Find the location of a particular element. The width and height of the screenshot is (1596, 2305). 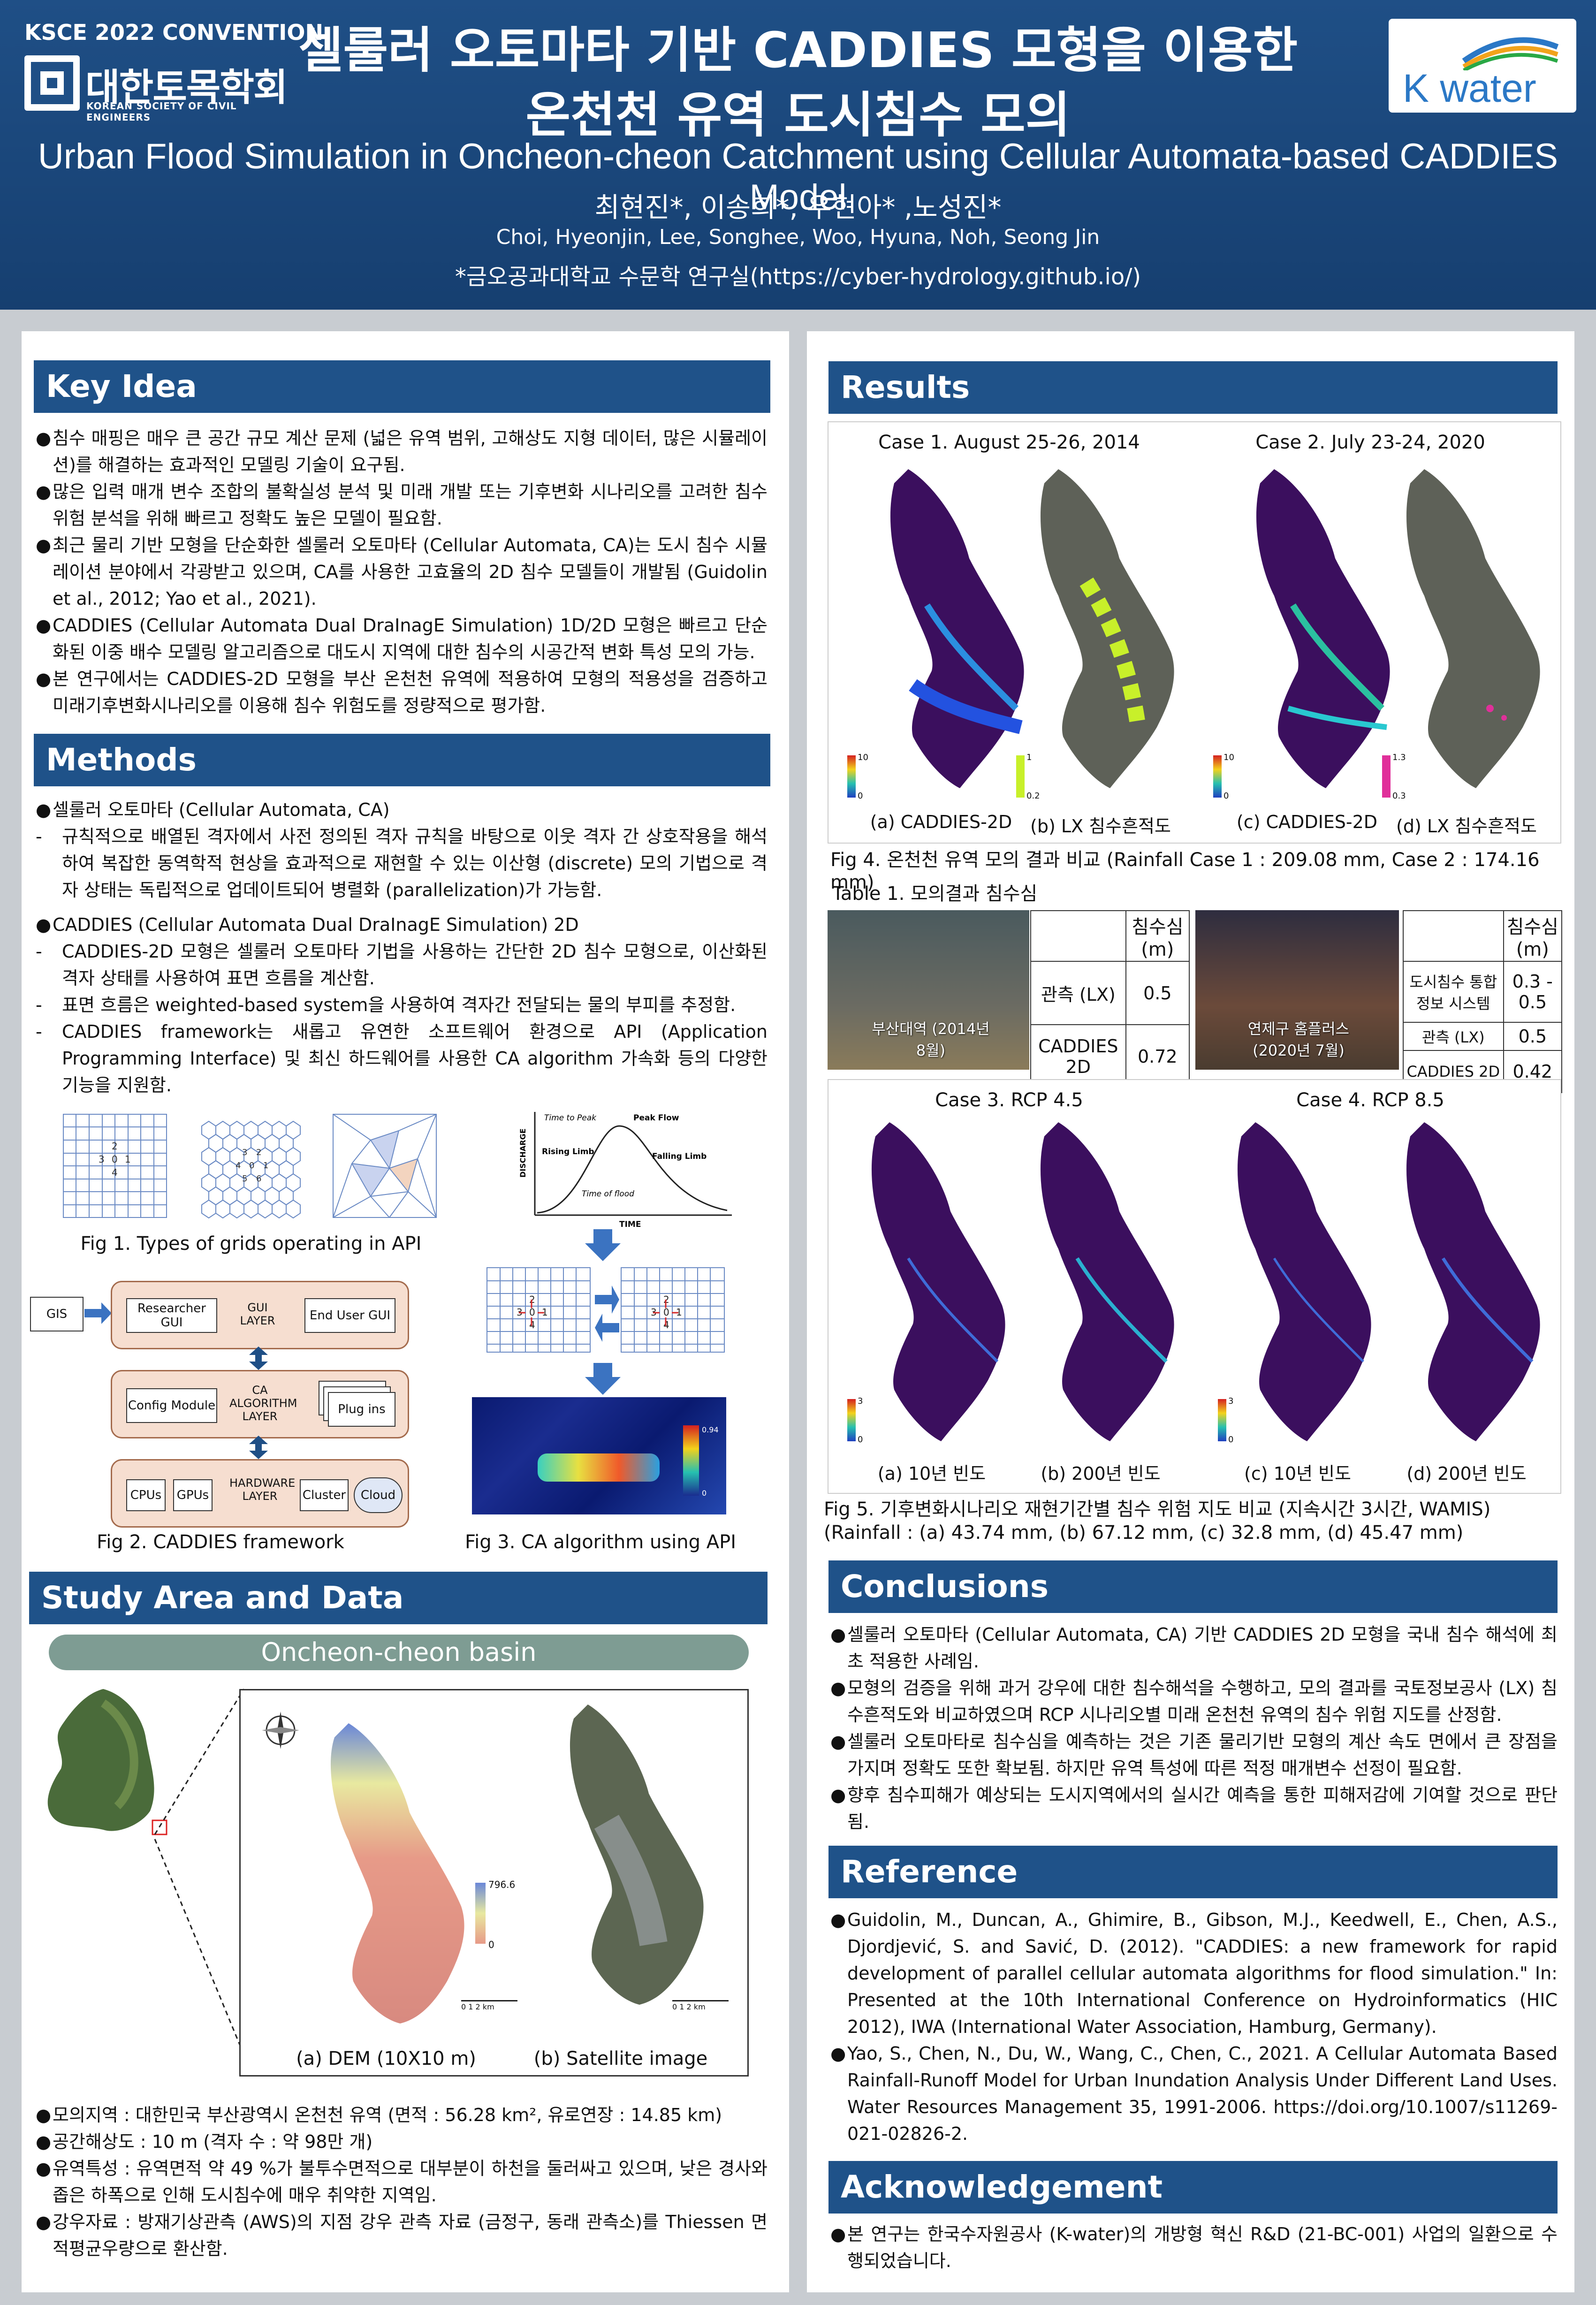

dem-label: (a) DEM (10X10 m) is located at coordinates (386, 2058).